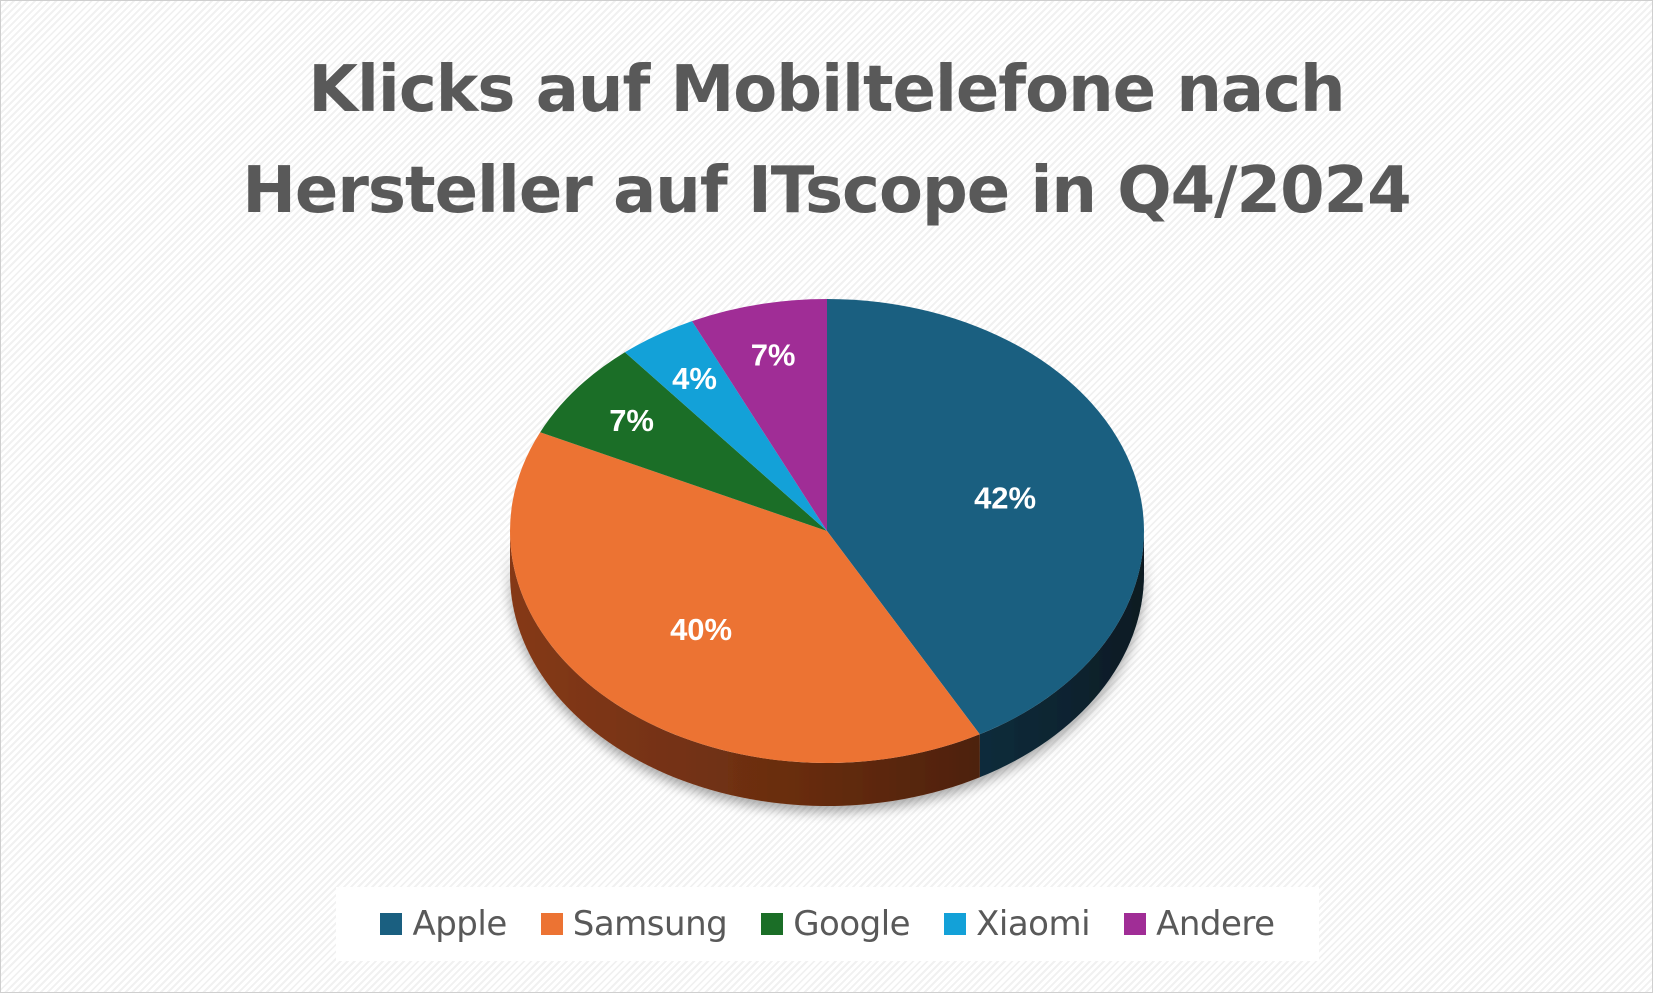 Image resolution: width=1653 pixels, height=993 pixels. What do you see at coordinates (551, 924) in the screenshot?
I see `legend-swatch-samsung` at bounding box center [551, 924].